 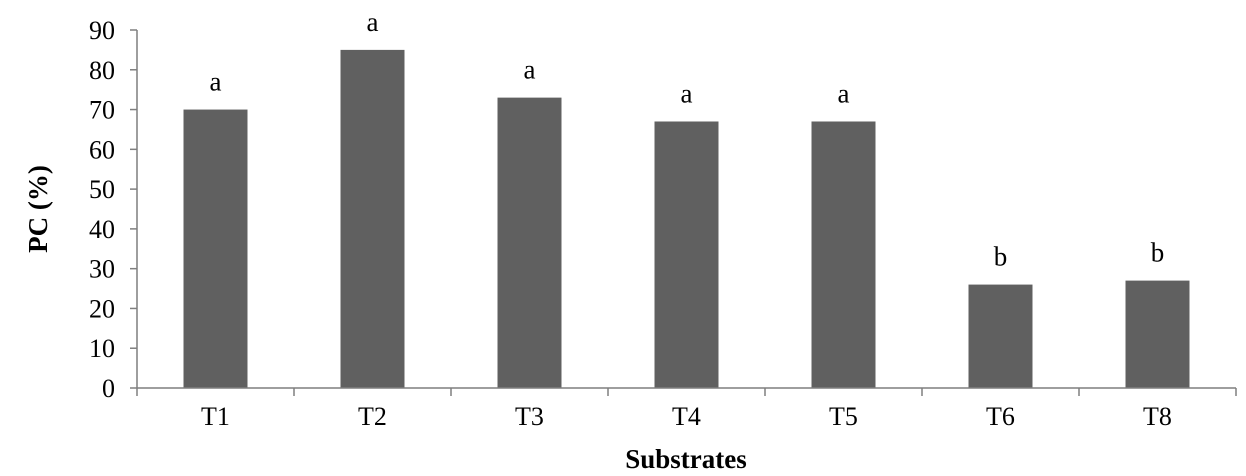 What do you see at coordinates (215, 416) in the screenshot?
I see `x-tick-label: T1` at bounding box center [215, 416].